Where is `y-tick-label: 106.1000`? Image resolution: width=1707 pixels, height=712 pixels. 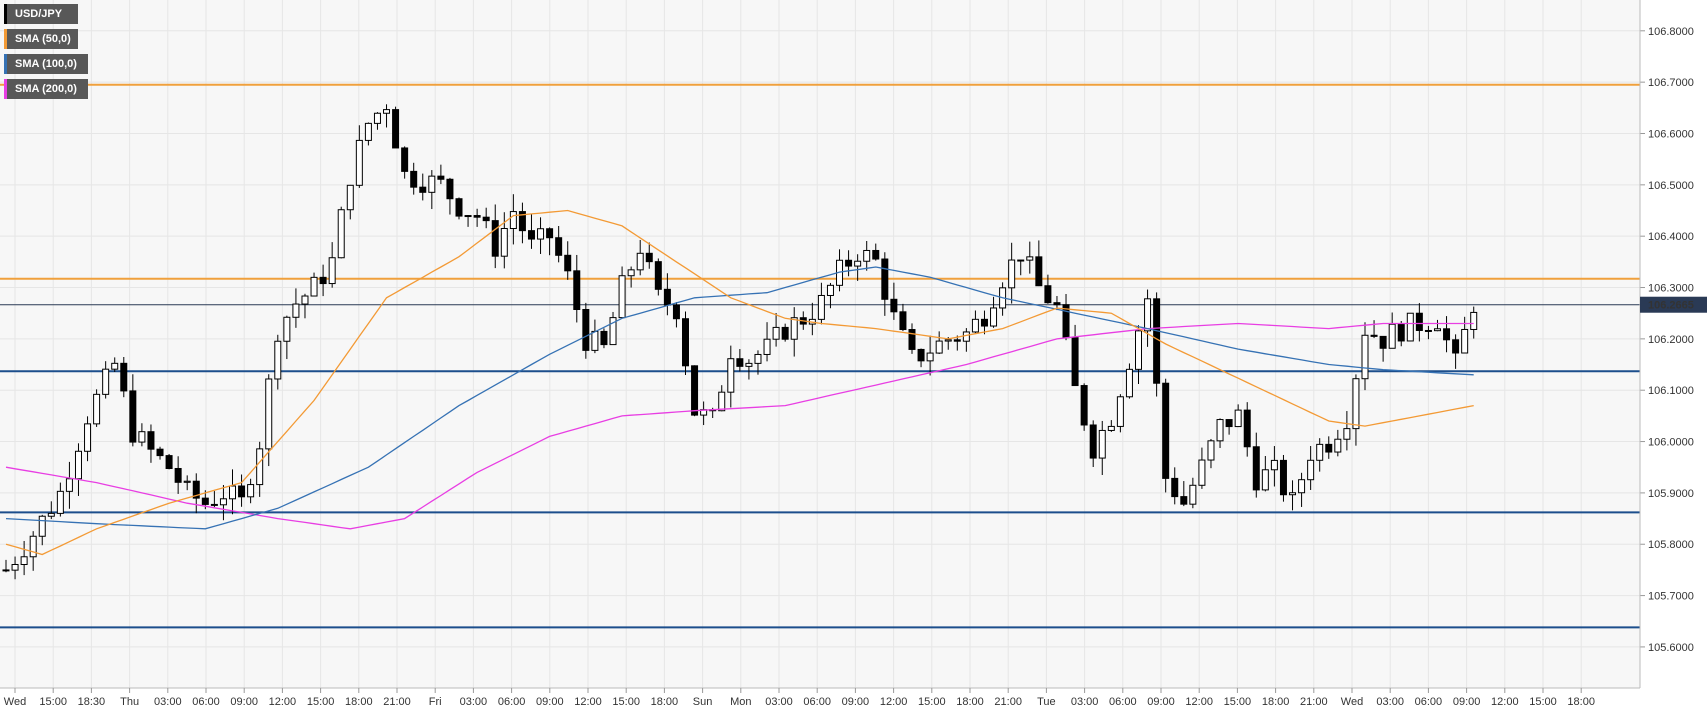
y-tick-label: 106.1000 is located at coordinates (1671, 391).